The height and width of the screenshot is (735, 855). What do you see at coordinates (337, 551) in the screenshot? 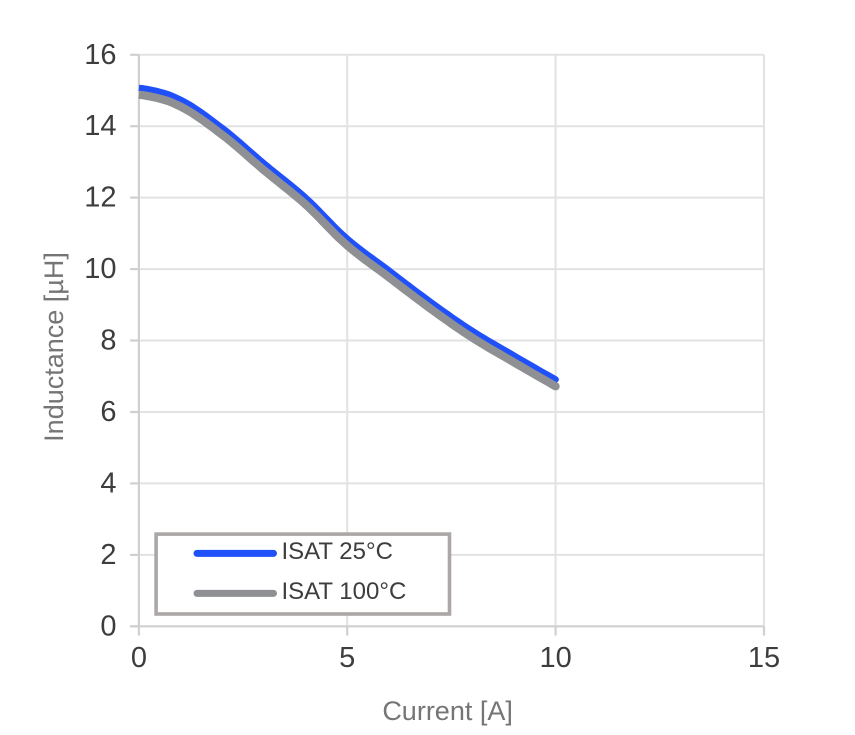
I see `svg-text: ISAT 25°C` at bounding box center [337, 551].